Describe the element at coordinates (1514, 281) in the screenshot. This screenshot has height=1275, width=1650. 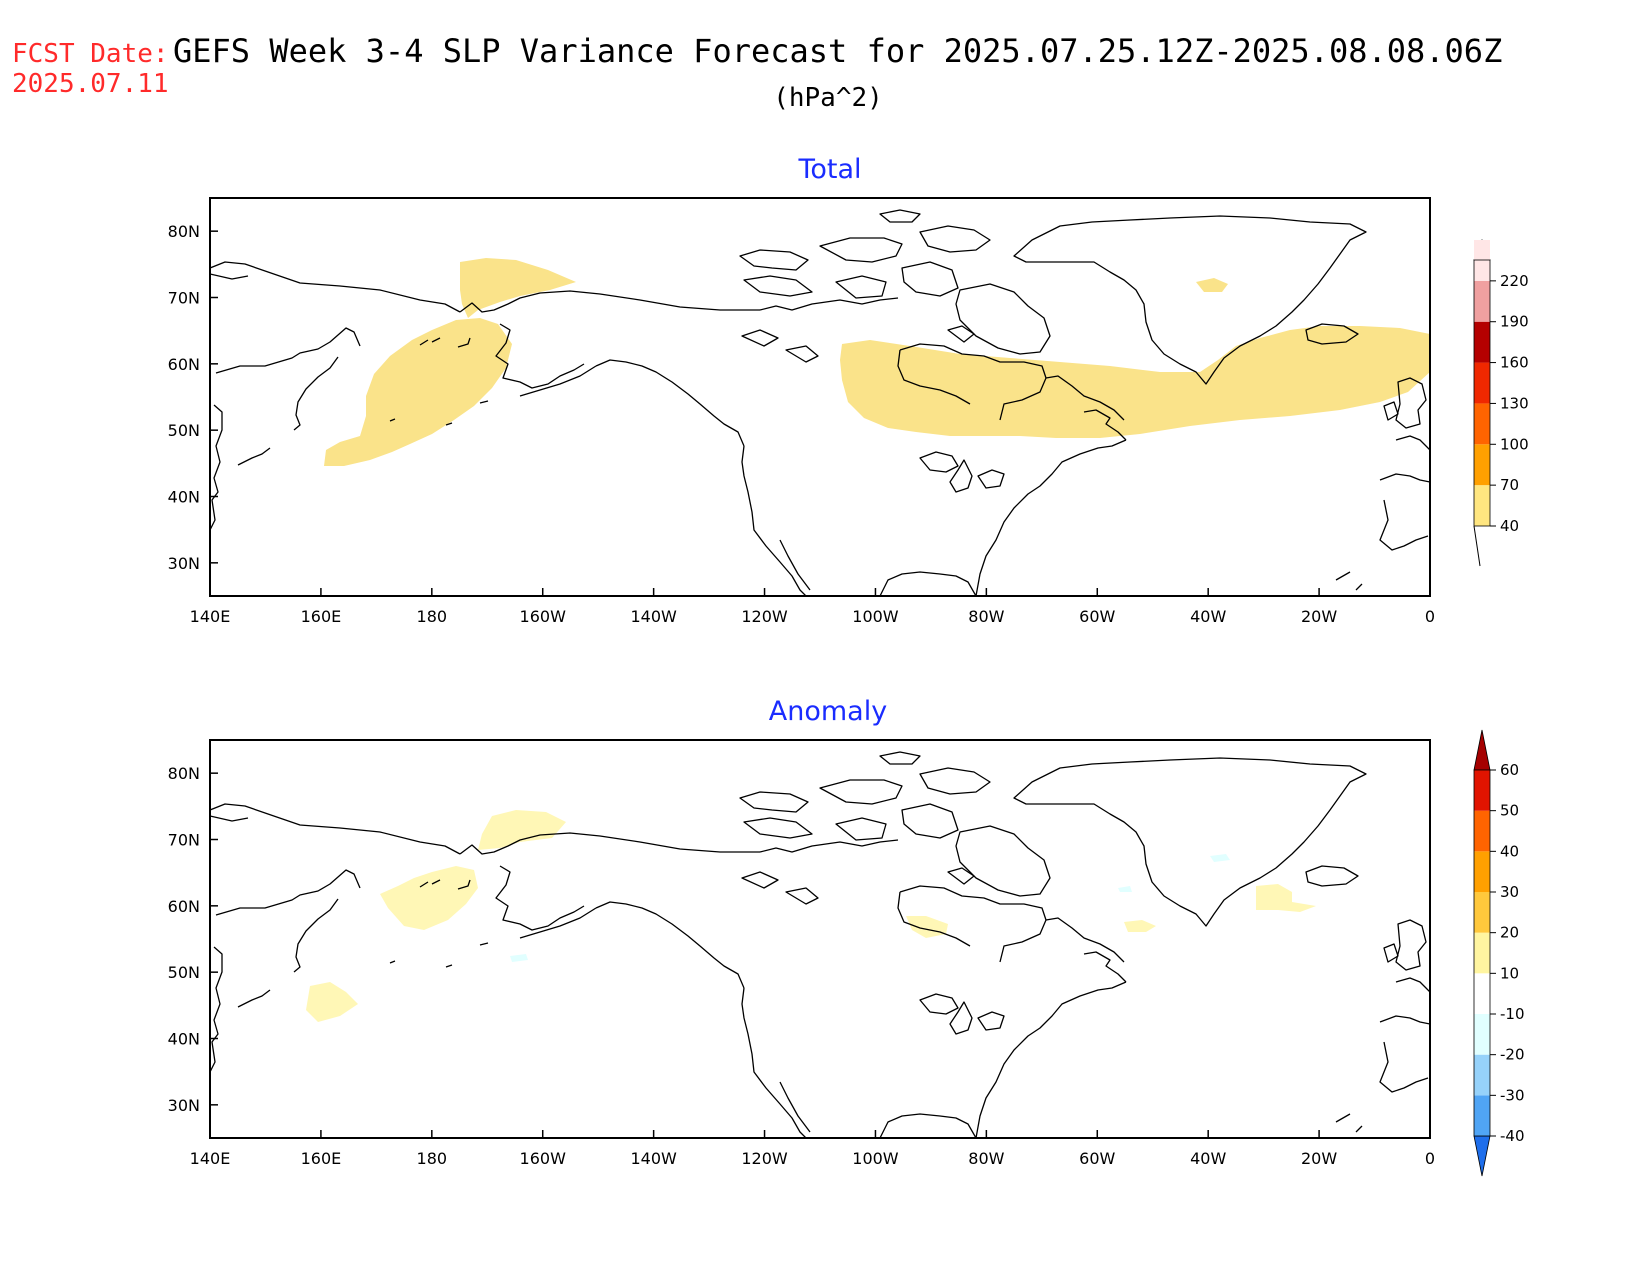
I see `colorbar-label: 220` at that location.